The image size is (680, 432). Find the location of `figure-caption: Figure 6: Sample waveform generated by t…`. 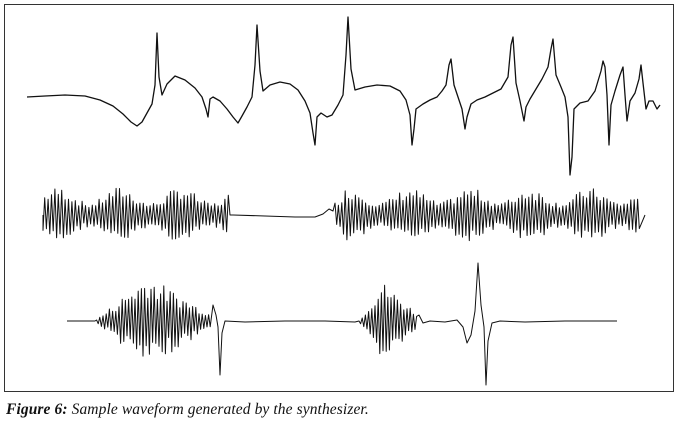

figure-caption: Figure 6: Sample waveform generated by t… is located at coordinates (340, 410).